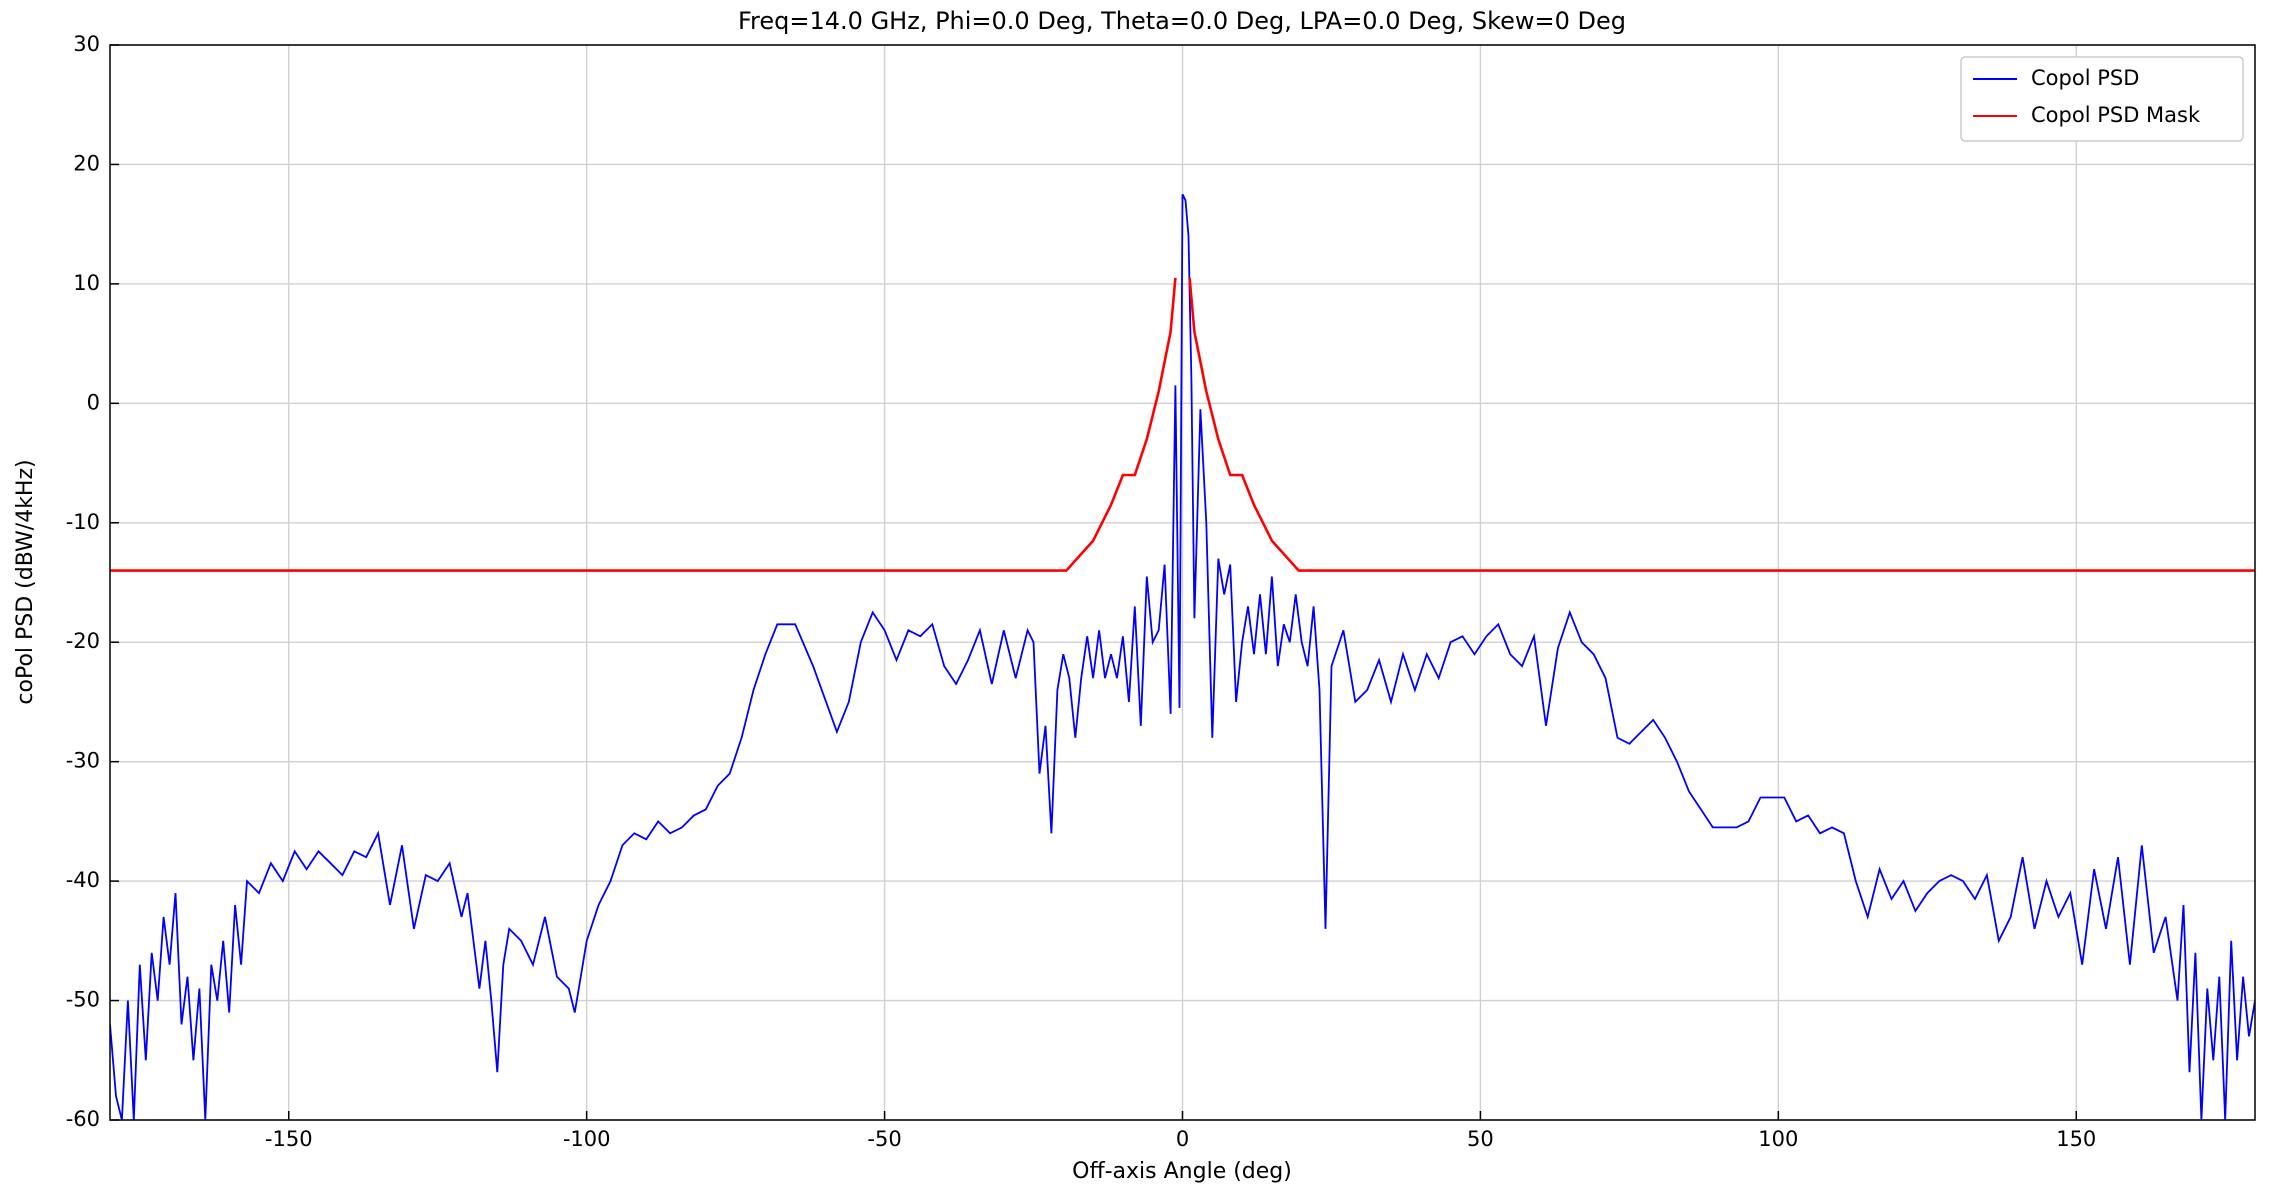 This screenshot has width=2269, height=1189. What do you see at coordinates (86, 163) in the screenshot?
I see `y-tick-label: 20` at bounding box center [86, 163].